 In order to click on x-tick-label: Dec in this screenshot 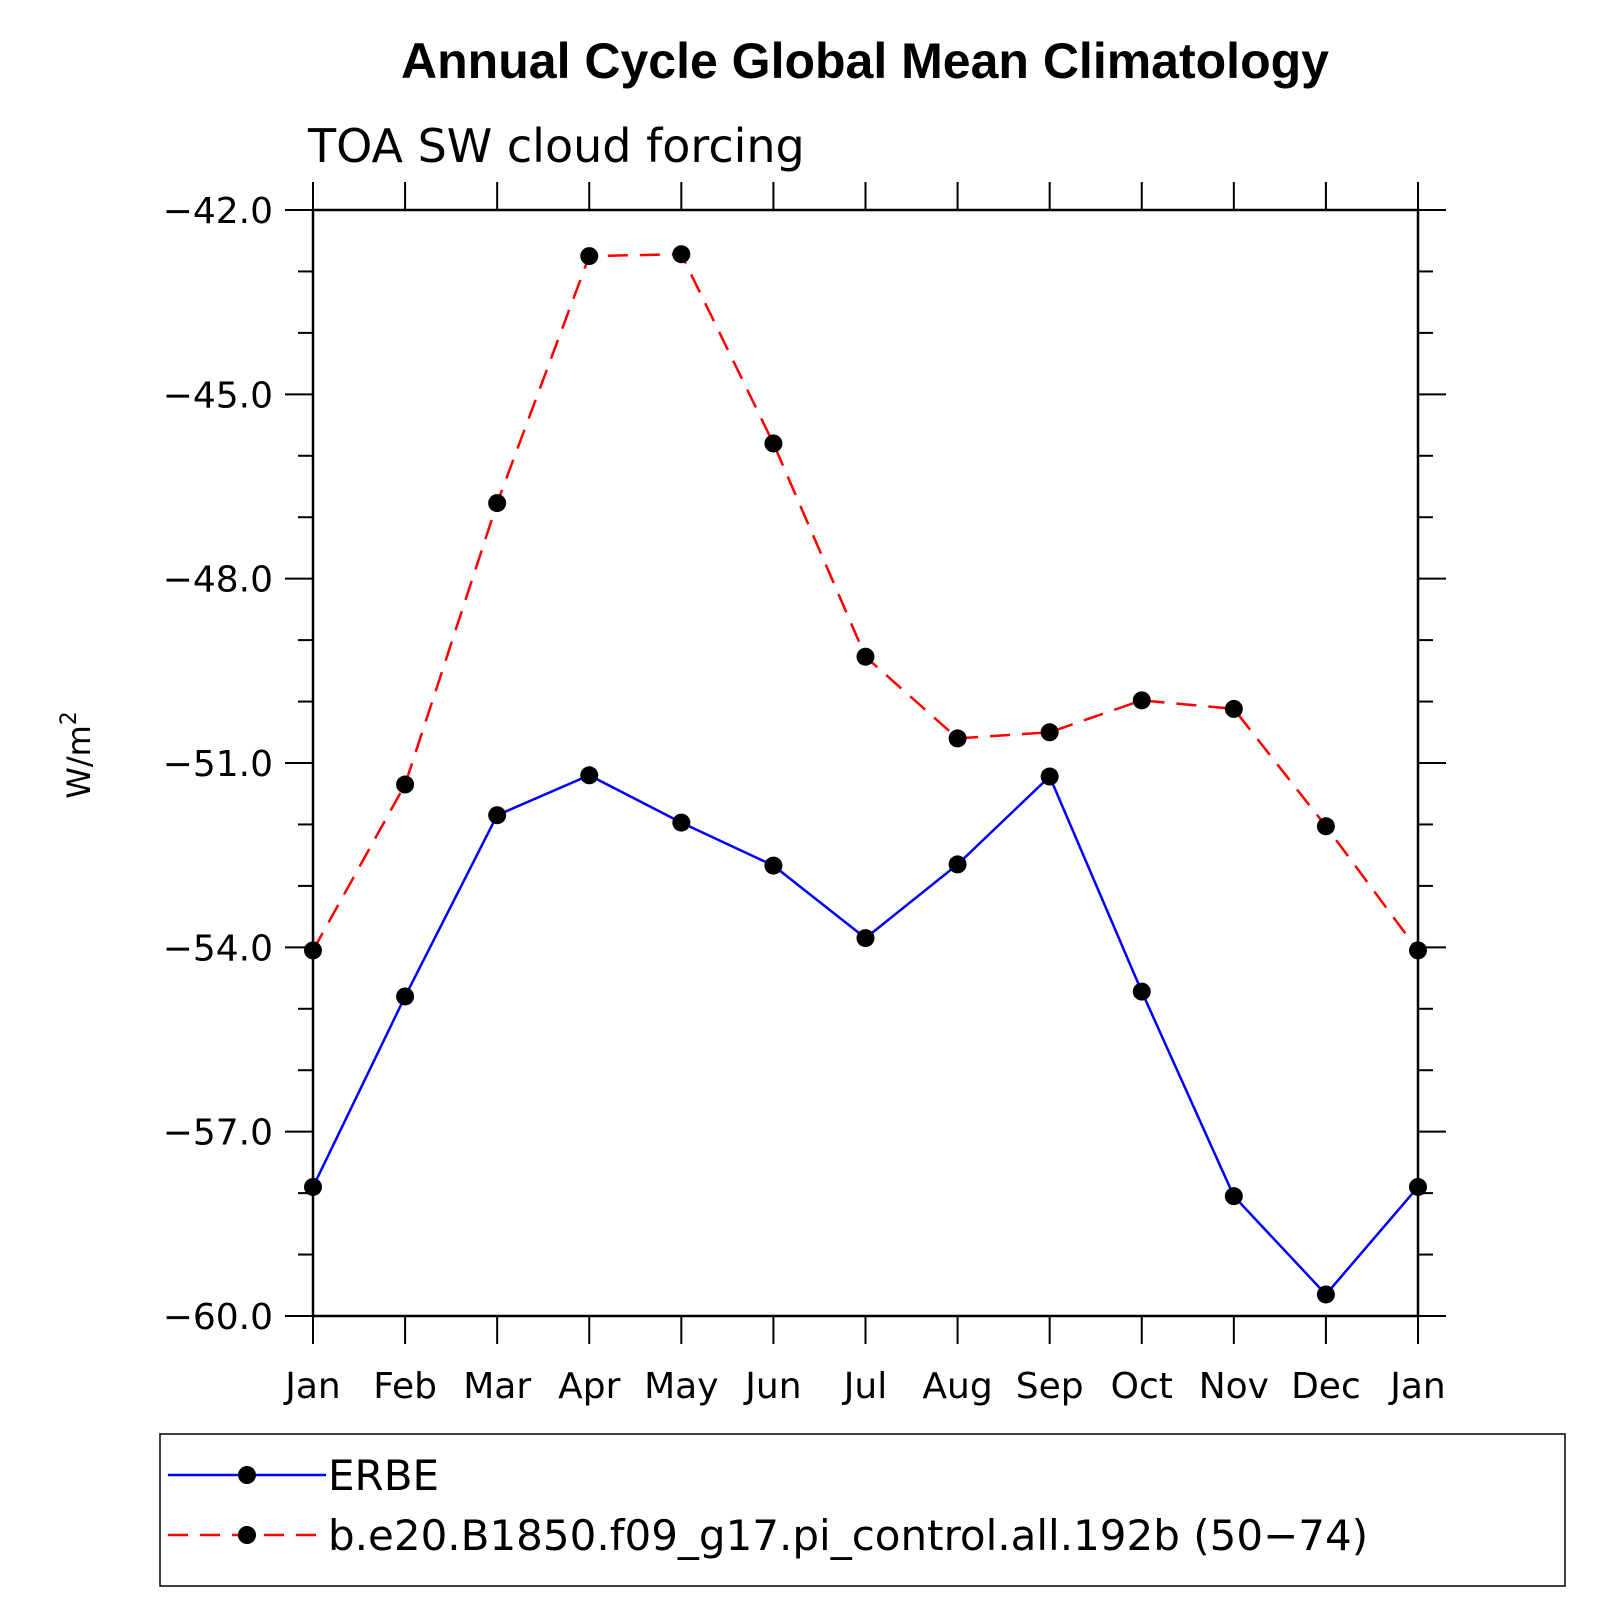, I will do `click(1326, 1386)`.